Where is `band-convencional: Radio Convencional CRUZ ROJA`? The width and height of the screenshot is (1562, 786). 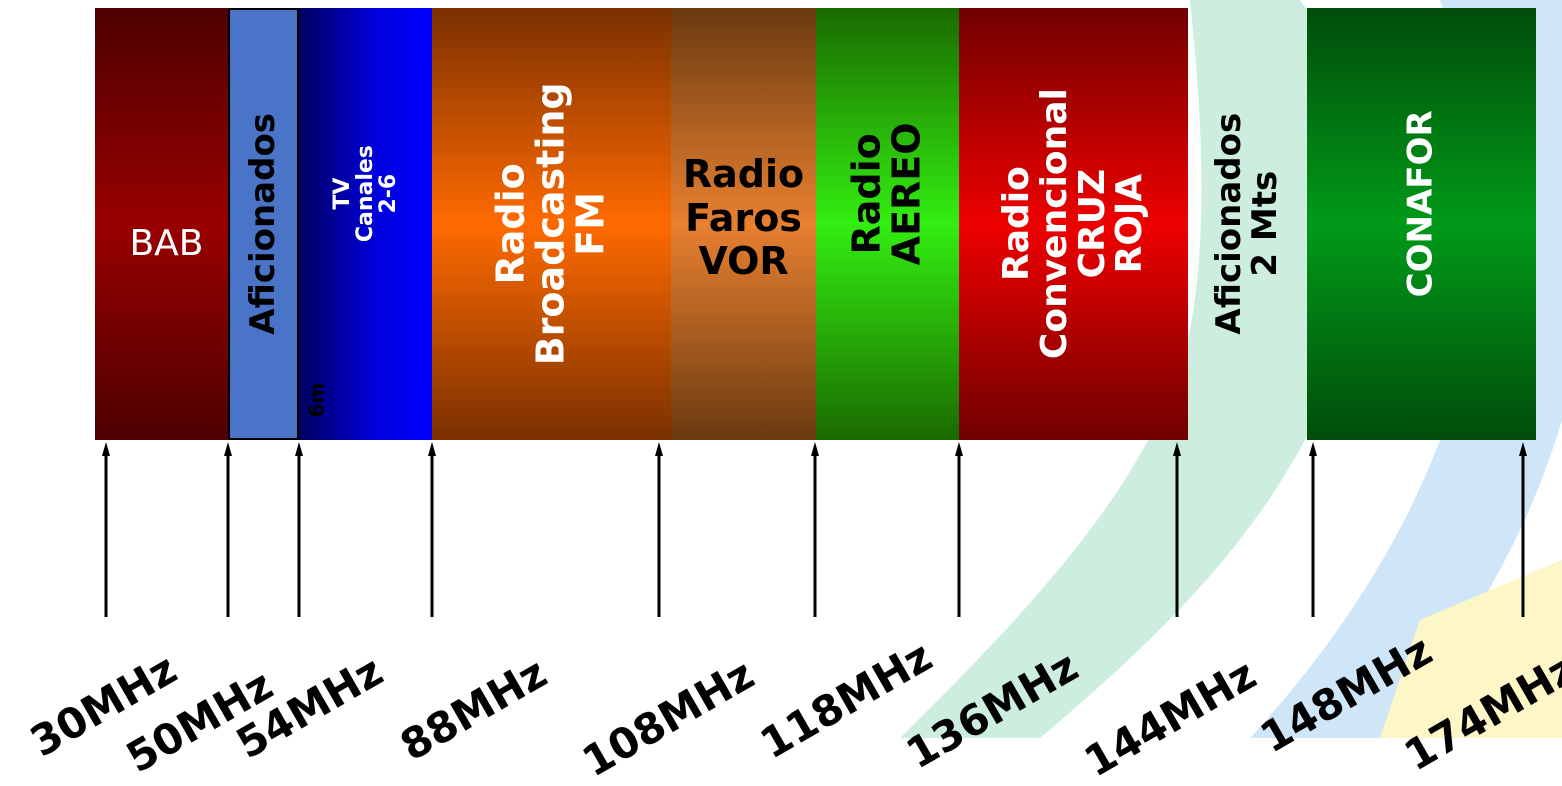
band-convencional: Radio Convencional CRUZ ROJA is located at coordinates (1073, 224).